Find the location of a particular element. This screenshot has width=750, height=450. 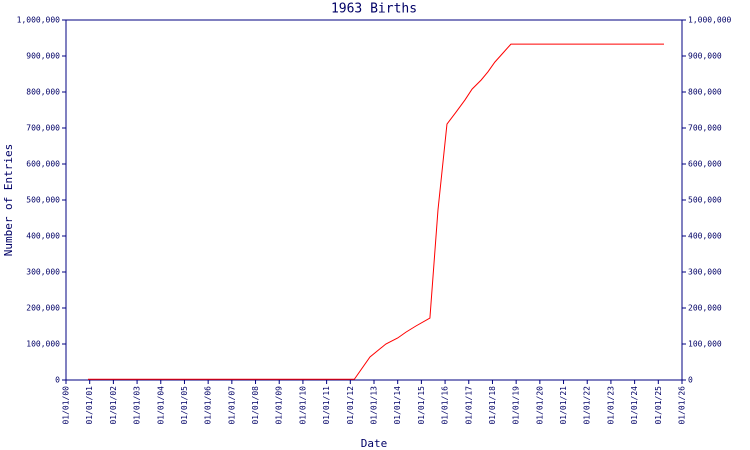

y2-tick-label: 800,000 is located at coordinates (705, 92).